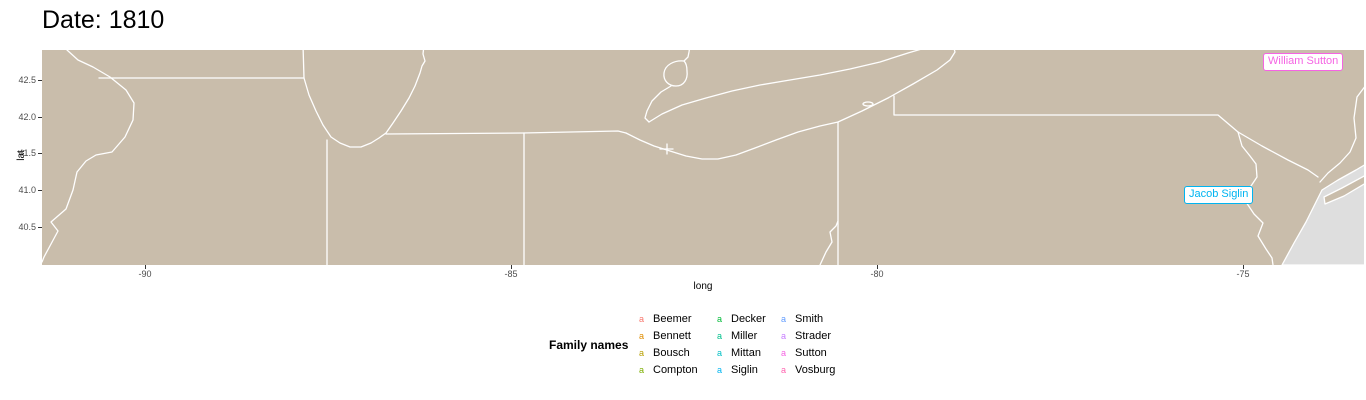 This screenshot has width=1366, height=400. I want to click on x-tick-label: -80, so click(877, 274).